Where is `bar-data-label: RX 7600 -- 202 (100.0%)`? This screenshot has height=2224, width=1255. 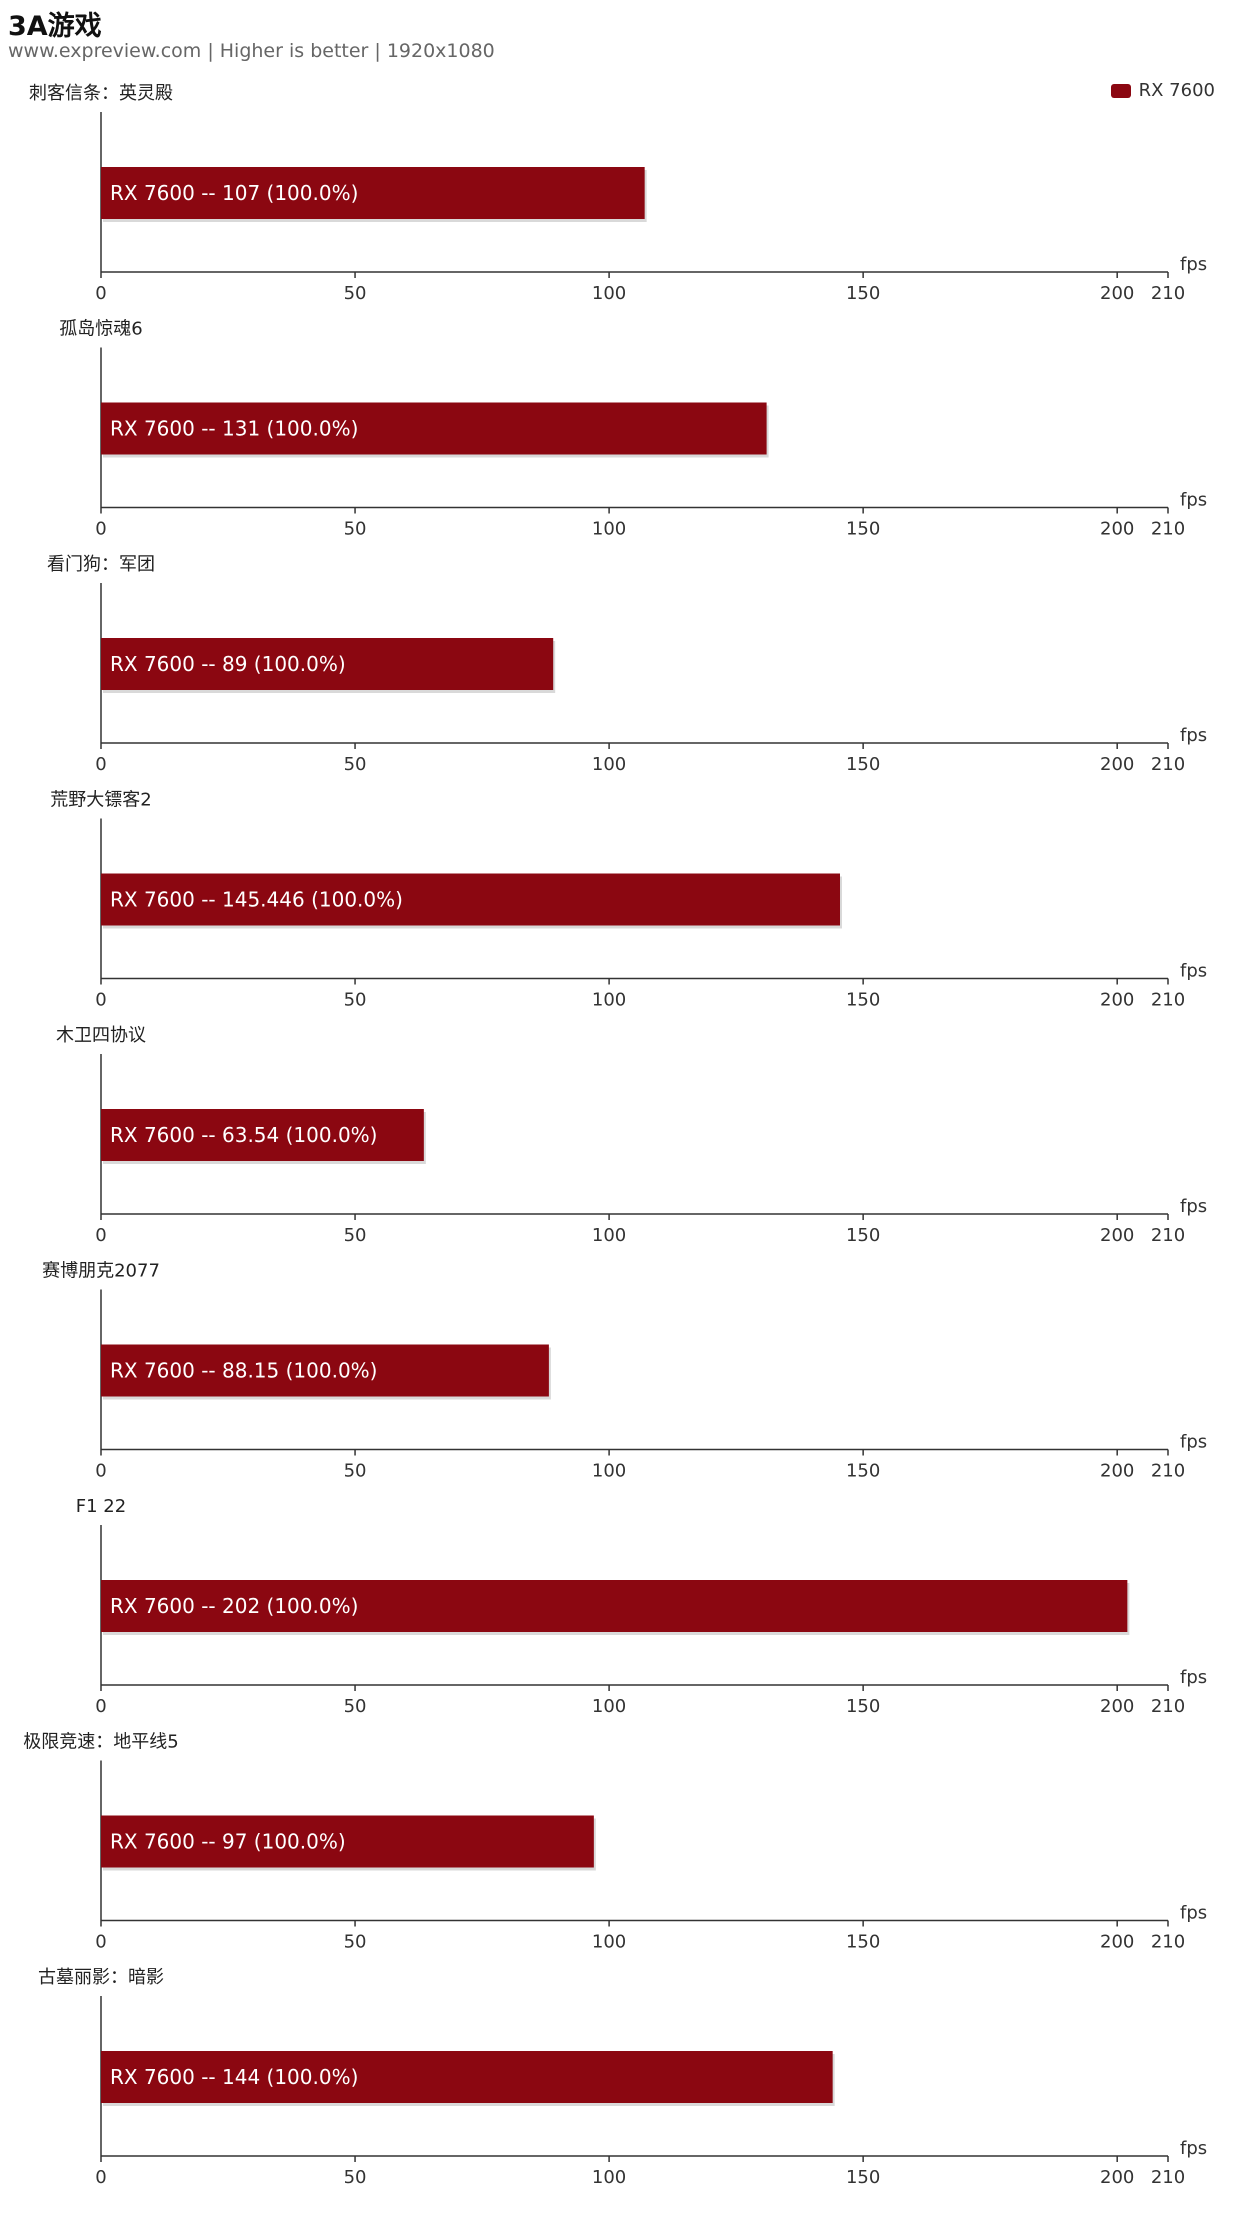 bar-data-label: RX 7600 -- 202 (100.0%) is located at coordinates (234, 1606).